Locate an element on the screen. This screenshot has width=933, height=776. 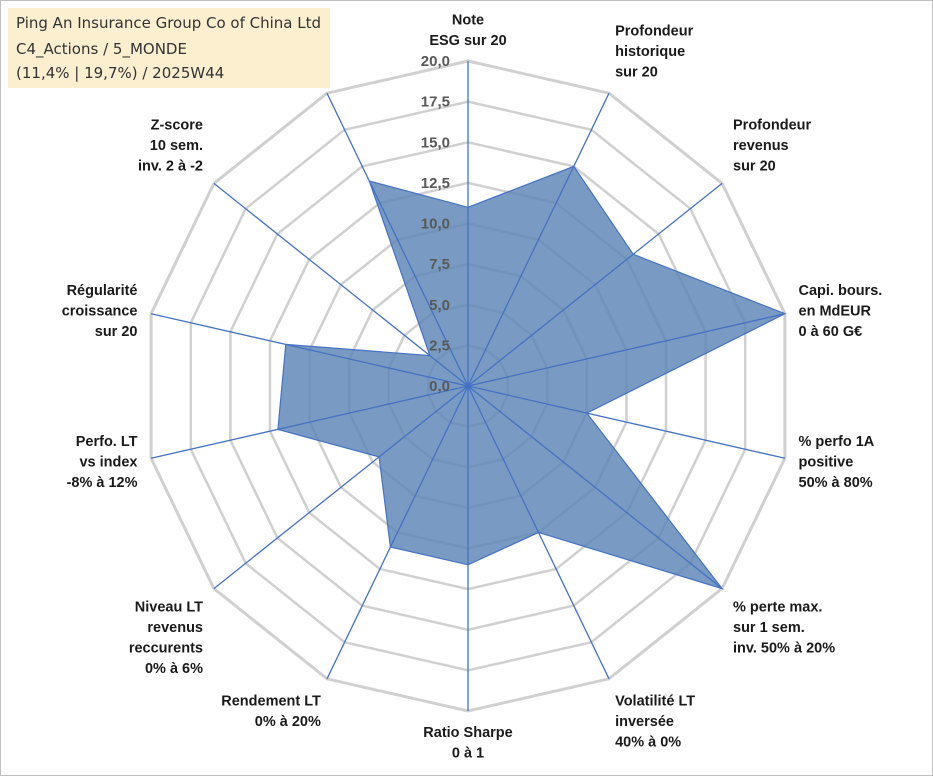
axis-label-line: Rendement LT is located at coordinates (271, 701).